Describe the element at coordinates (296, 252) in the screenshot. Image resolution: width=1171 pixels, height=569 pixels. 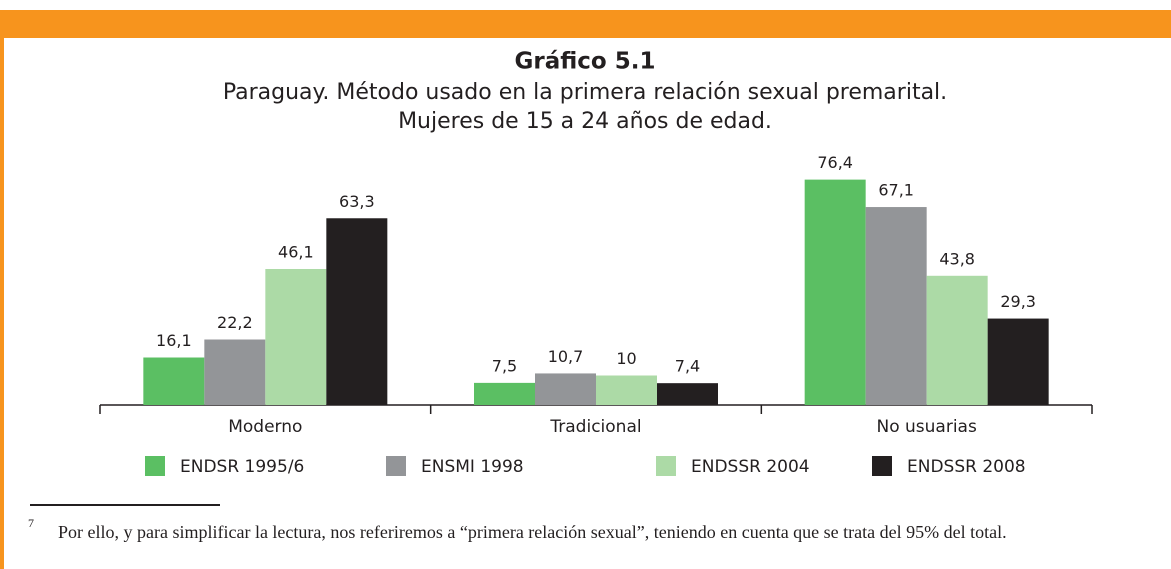
I see `value-label: 46,1` at that location.